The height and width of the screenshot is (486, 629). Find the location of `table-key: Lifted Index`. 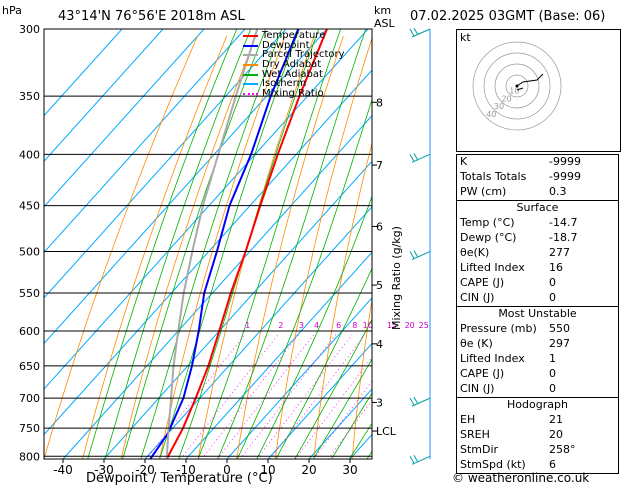

table-key: Lifted Index is located at coordinates (492, 358).